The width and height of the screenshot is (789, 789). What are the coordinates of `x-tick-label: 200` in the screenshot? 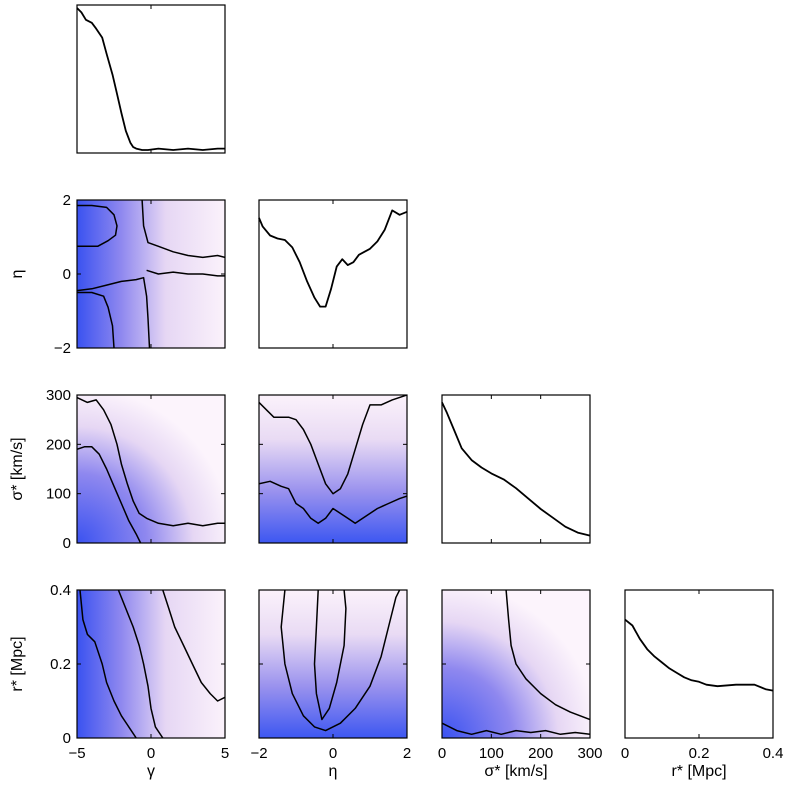 It's located at (540, 753).